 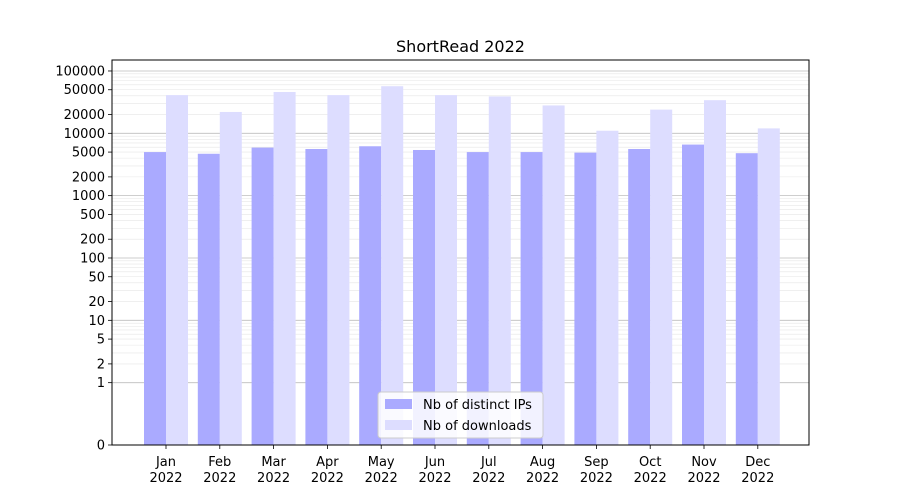 What do you see at coordinates (639, 297) in the screenshot?
I see `bar-distinct-ips-oct` at bounding box center [639, 297].